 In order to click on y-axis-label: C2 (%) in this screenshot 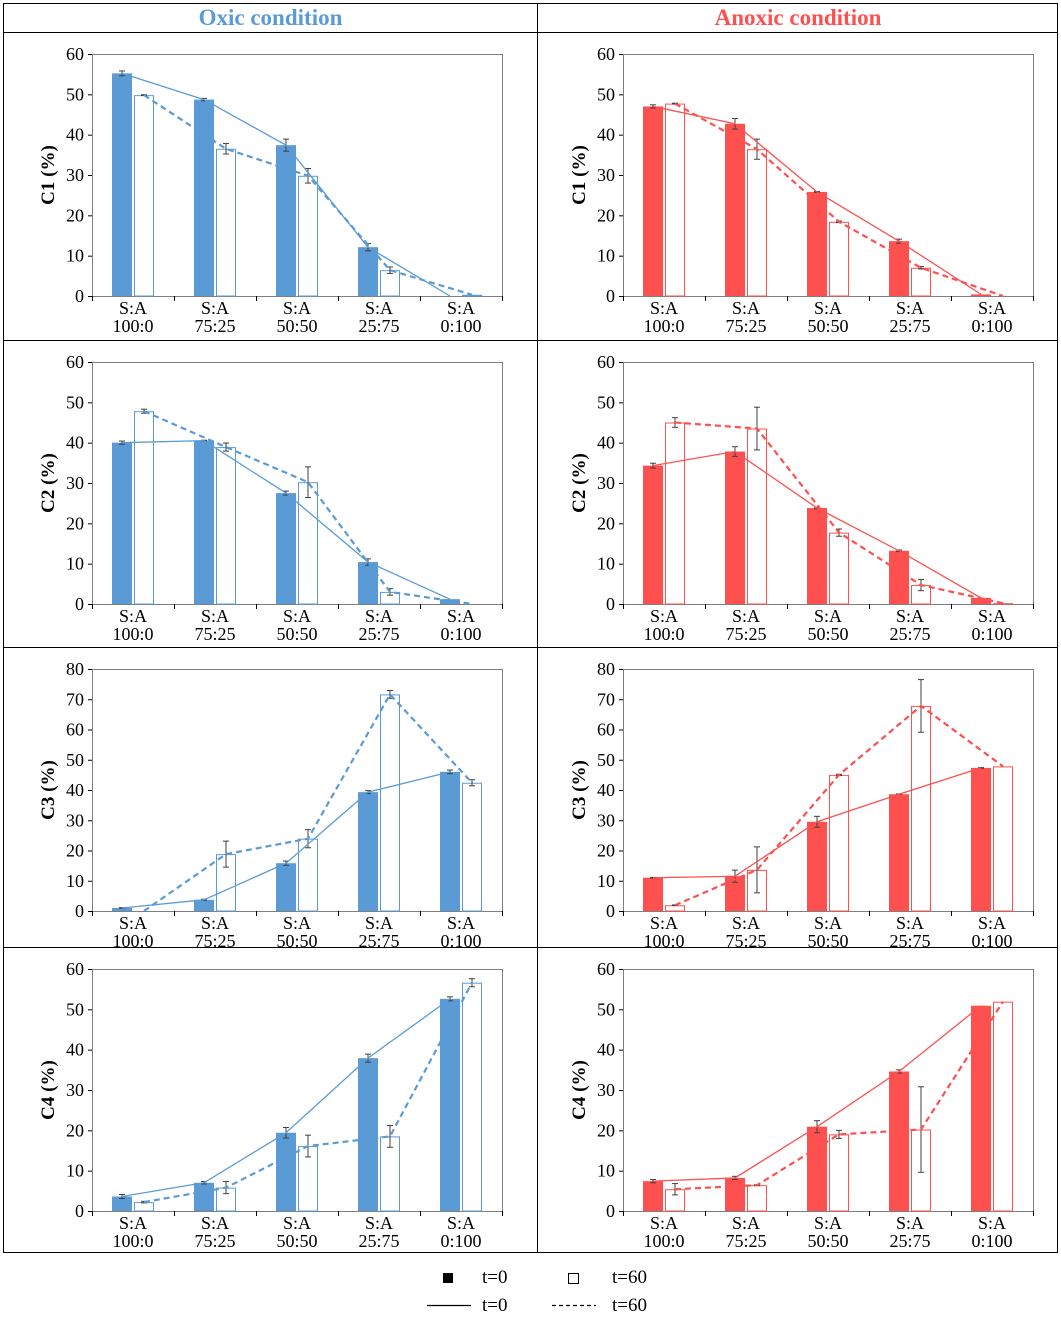, I will do `click(579, 483)`.